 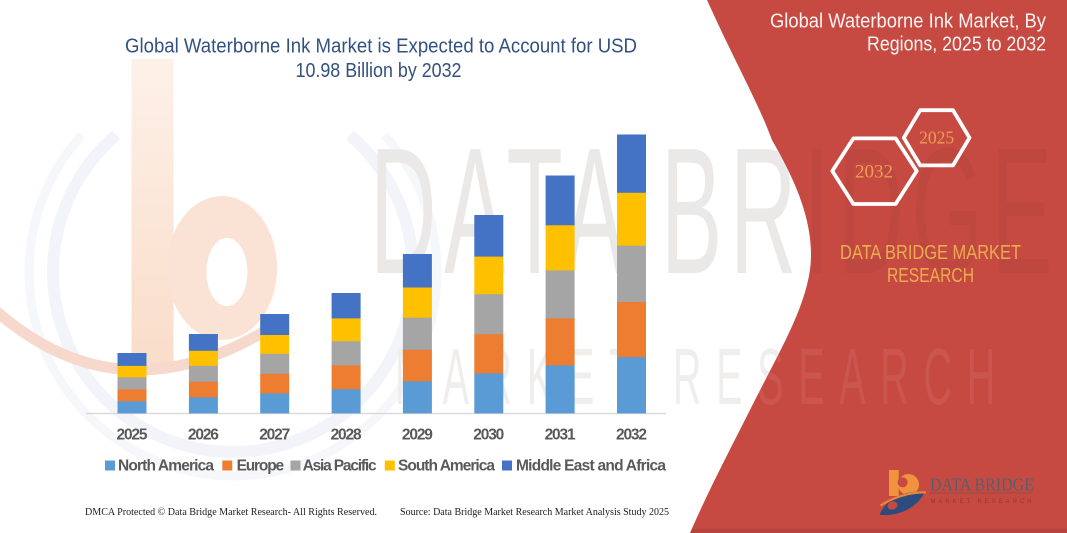 I want to click on svg-text: MARKET RESEARCH, so click(x=983, y=501).